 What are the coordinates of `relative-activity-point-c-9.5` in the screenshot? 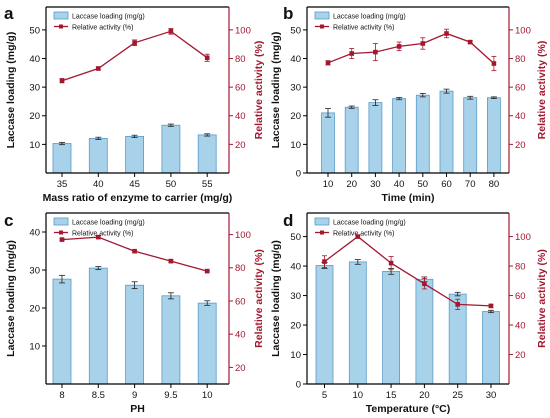 It's located at (171, 261).